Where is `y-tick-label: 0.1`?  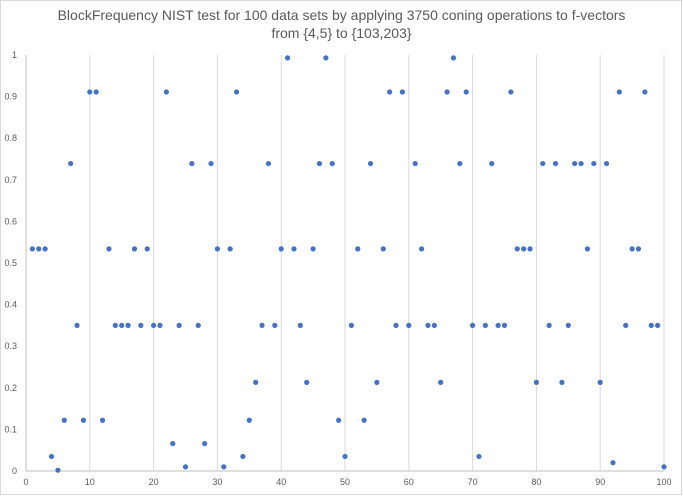
y-tick-label: 0.1 is located at coordinates (10, 429).